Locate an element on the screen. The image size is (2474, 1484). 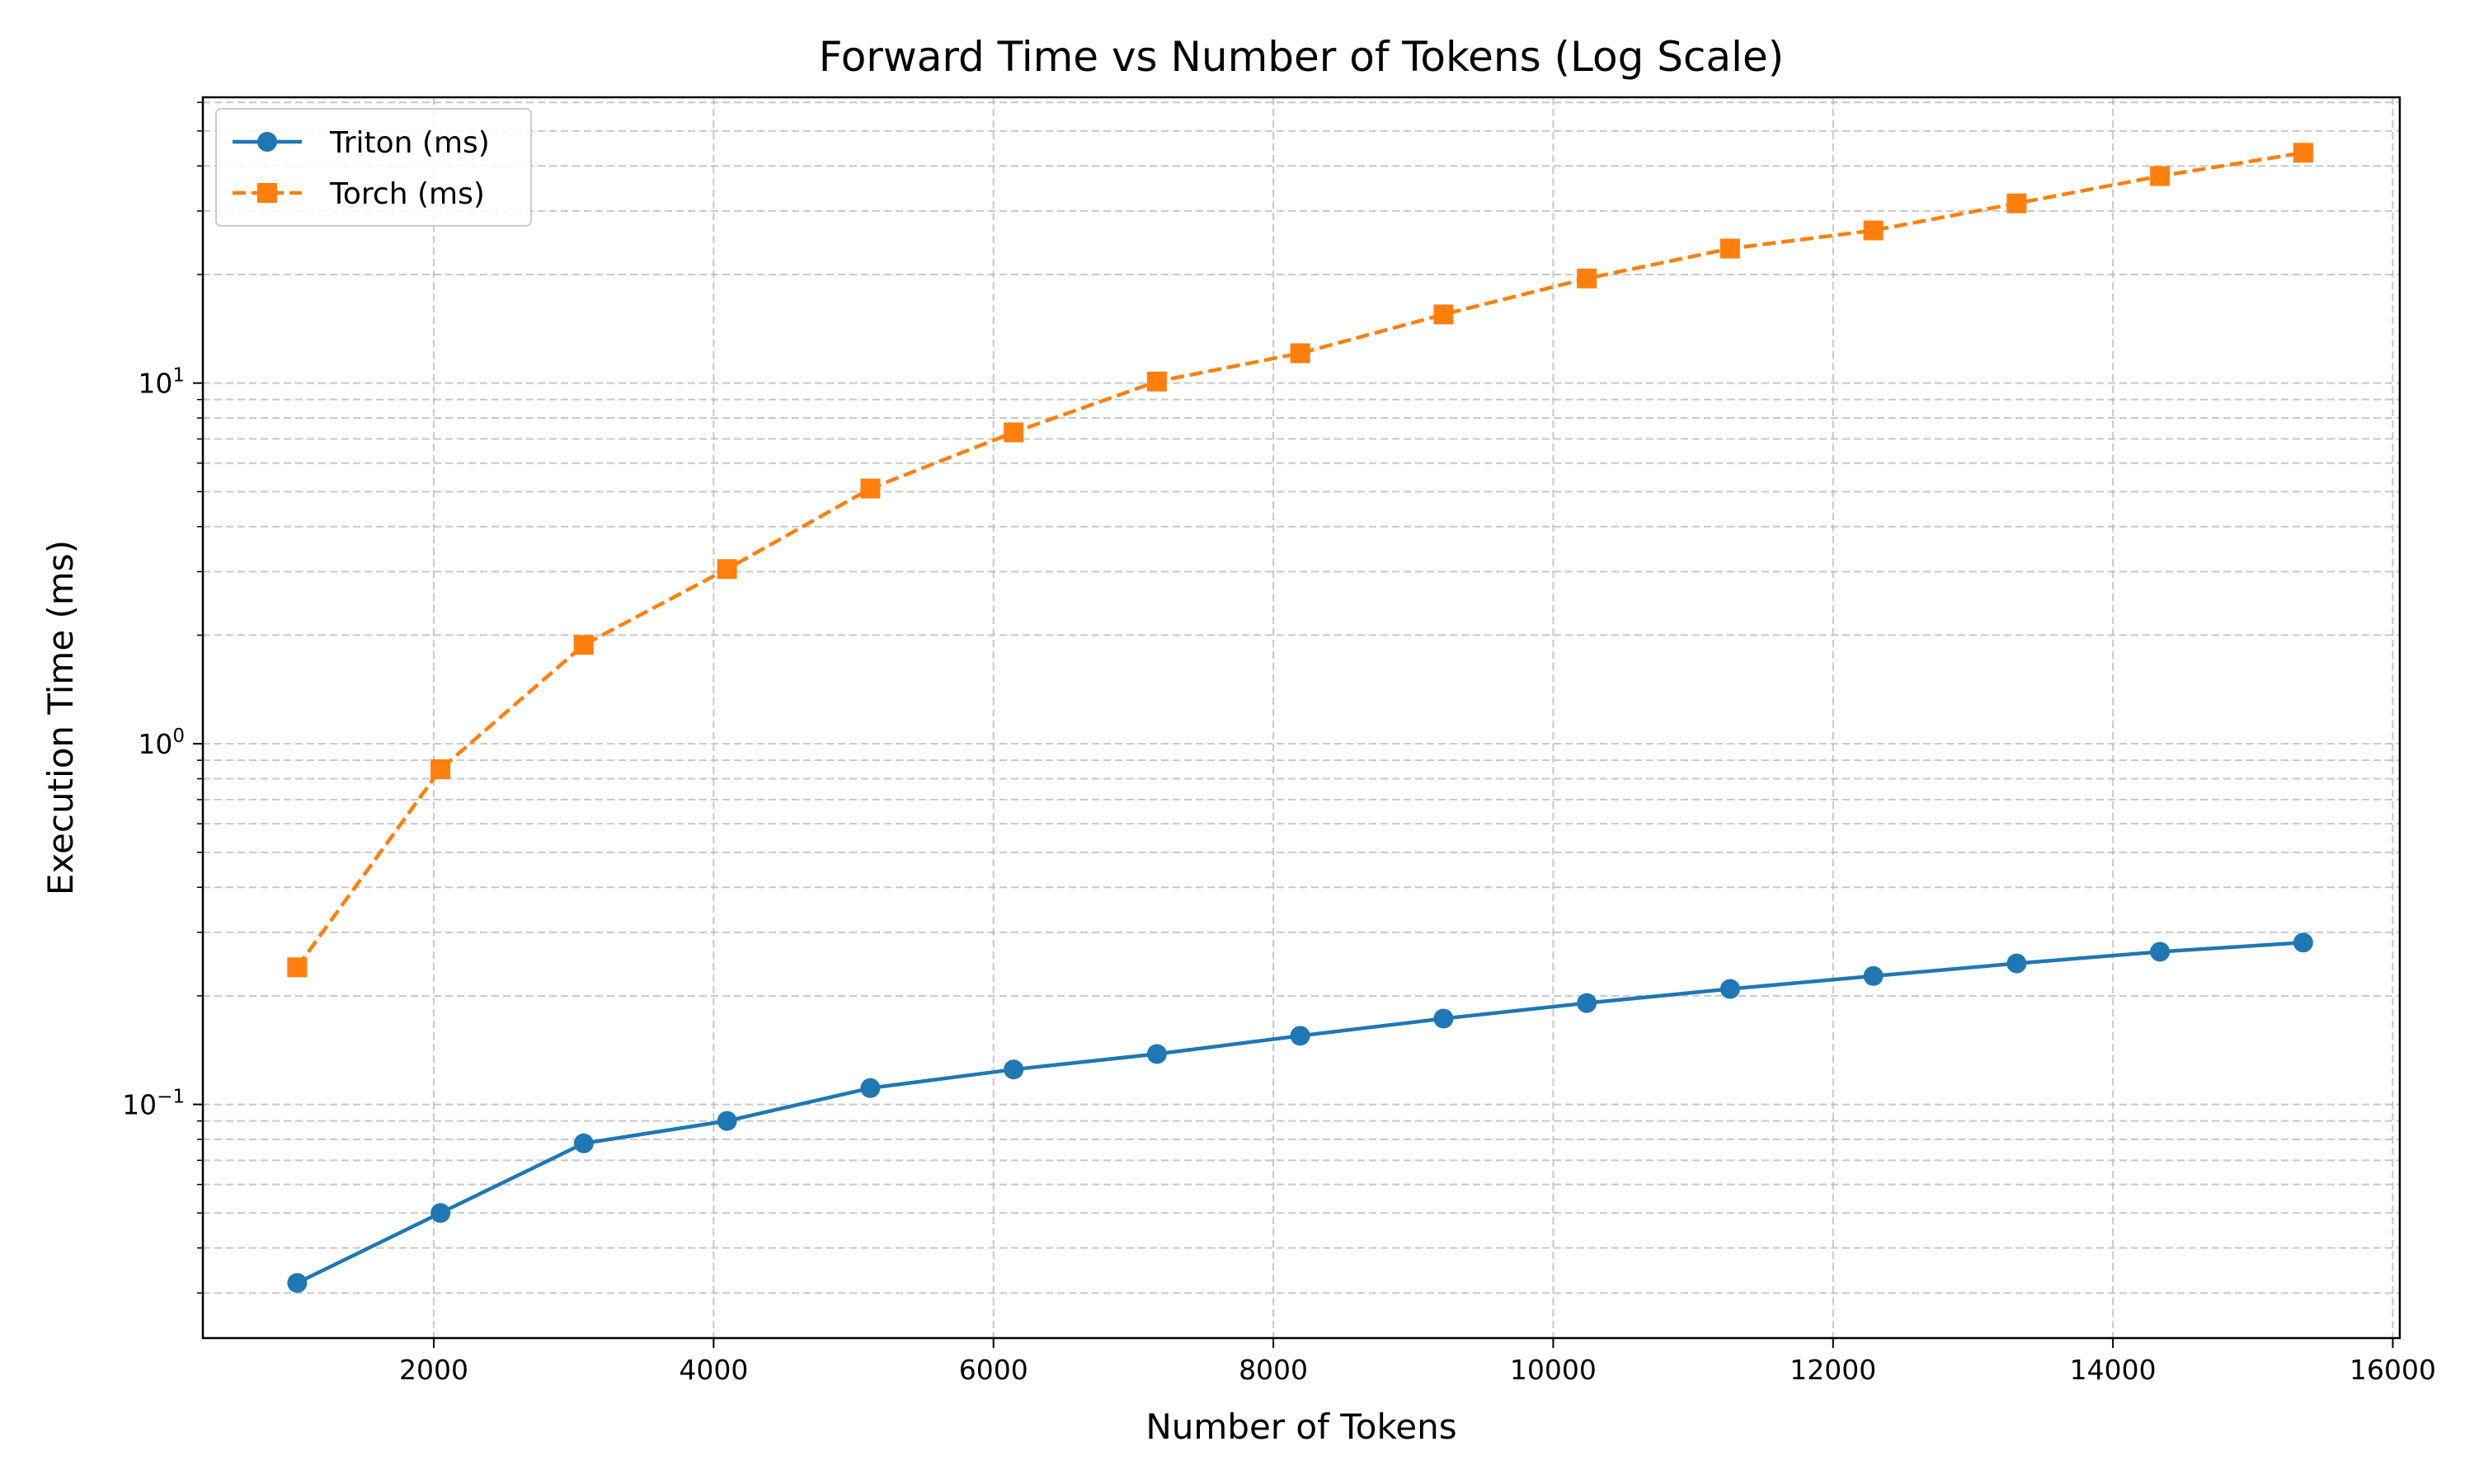
x-tick-label: 6000 is located at coordinates (993, 1370).